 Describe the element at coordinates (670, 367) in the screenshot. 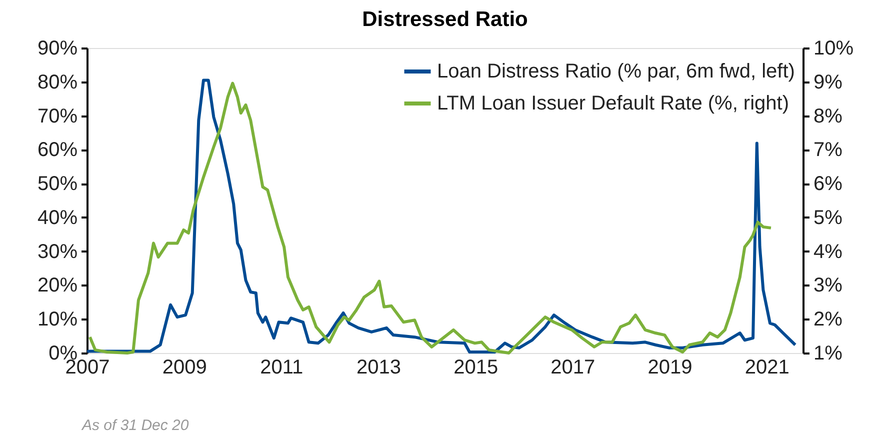

I see `x-tick-label: 2019` at that location.